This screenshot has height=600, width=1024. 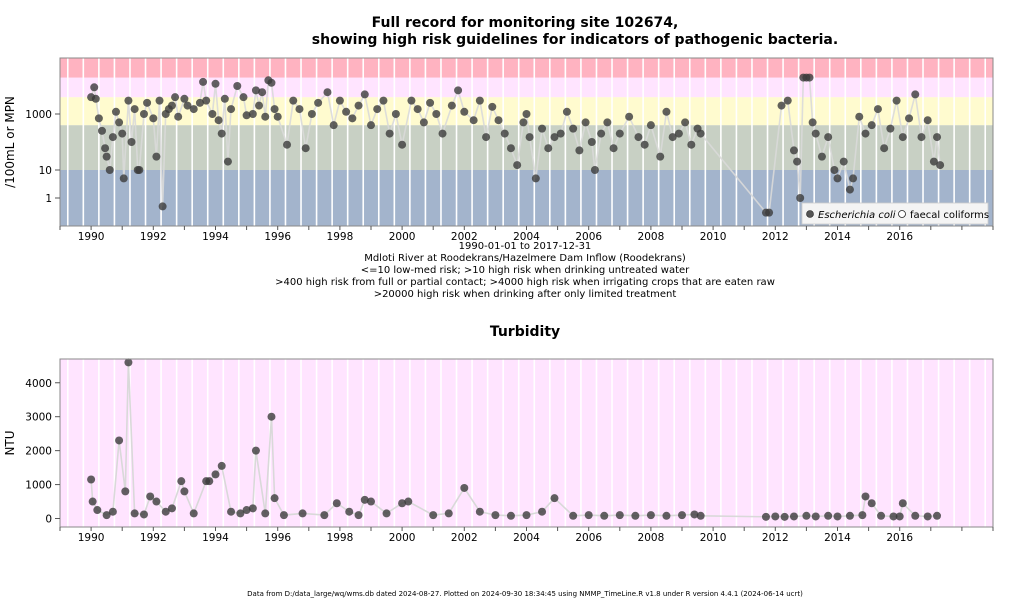 What do you see at coordinates (215, 538) in the screenshot?
I see `x-tick-label: 1994` at bounding box center [215, 538].